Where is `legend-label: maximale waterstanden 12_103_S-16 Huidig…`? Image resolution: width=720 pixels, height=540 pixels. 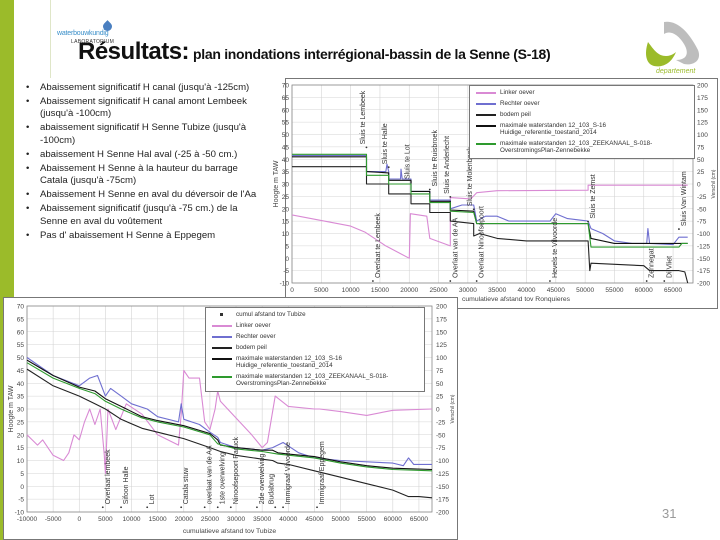 legend-label: maximale waterstanden 12_103_S-16 Huidig… is located at coordinates (289, 362).